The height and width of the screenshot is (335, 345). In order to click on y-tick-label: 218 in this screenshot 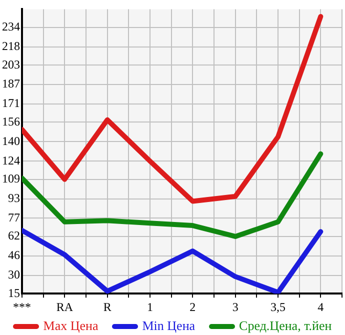, I will do `click(11, 46)`.